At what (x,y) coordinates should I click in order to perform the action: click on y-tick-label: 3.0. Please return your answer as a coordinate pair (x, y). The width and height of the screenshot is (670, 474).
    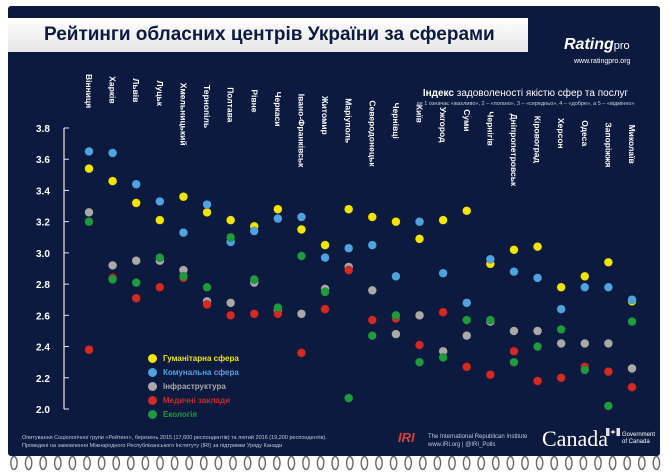
    Looking at the image, I should click on (43, 254).